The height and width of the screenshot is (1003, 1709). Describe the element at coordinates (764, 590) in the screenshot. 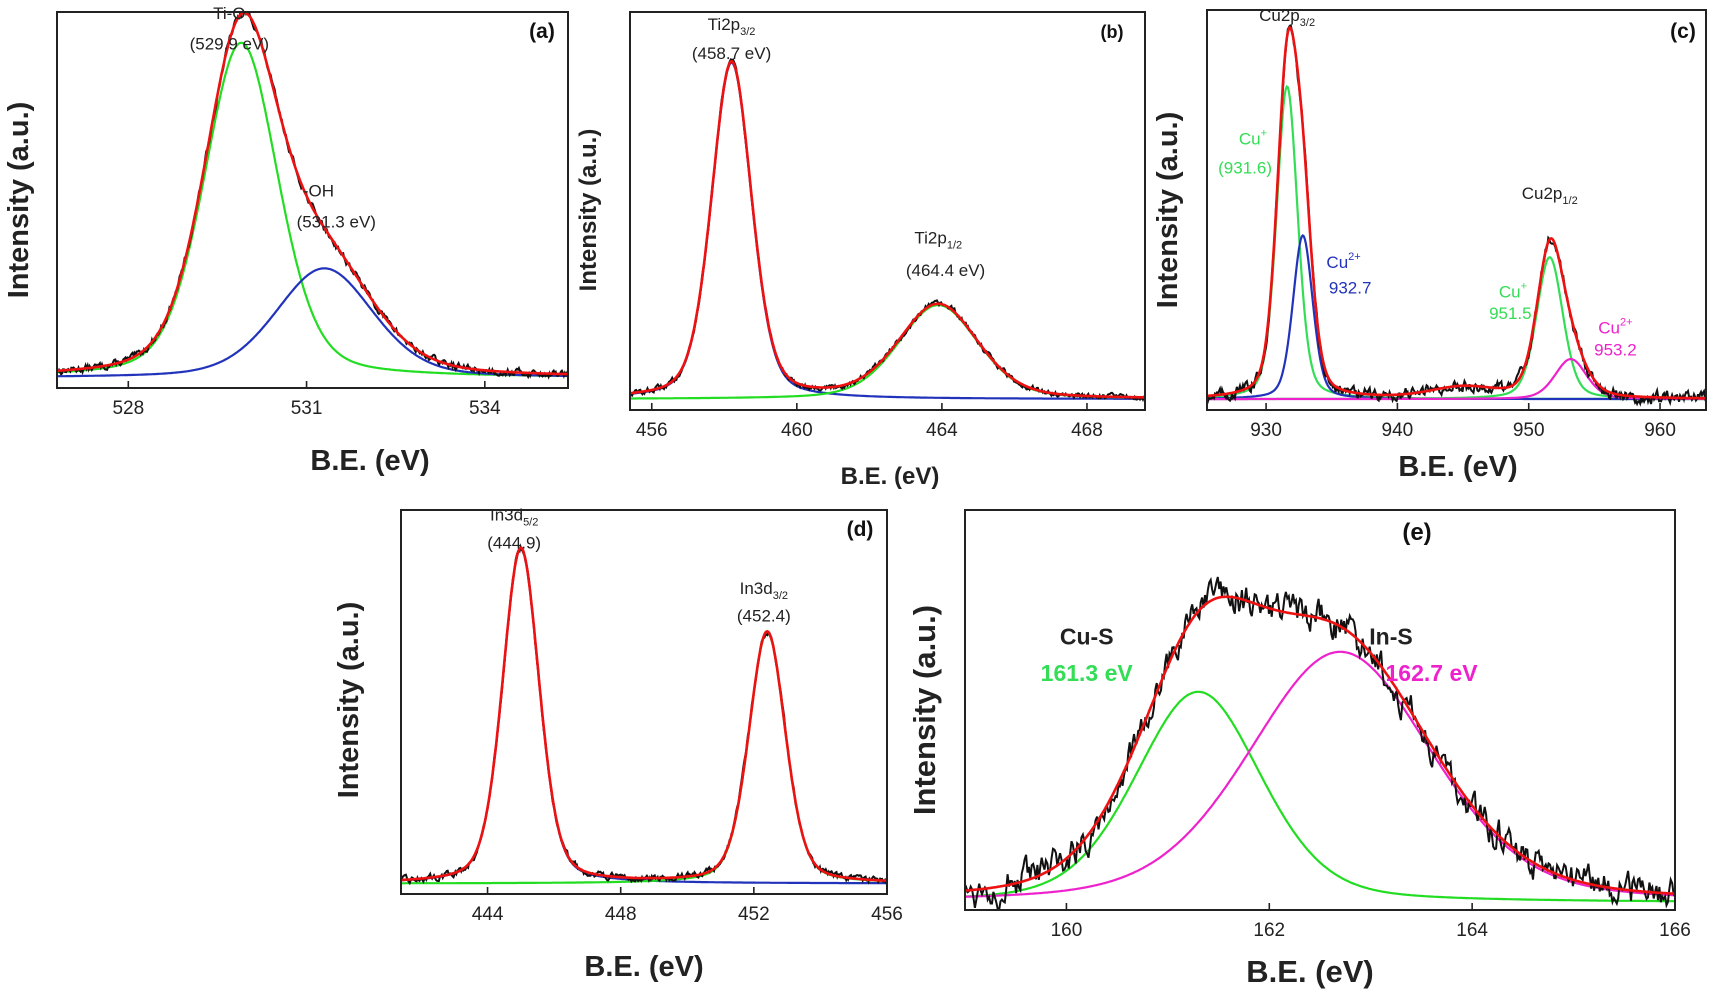

I see `peak-annotation: In3d3/2` at that location.